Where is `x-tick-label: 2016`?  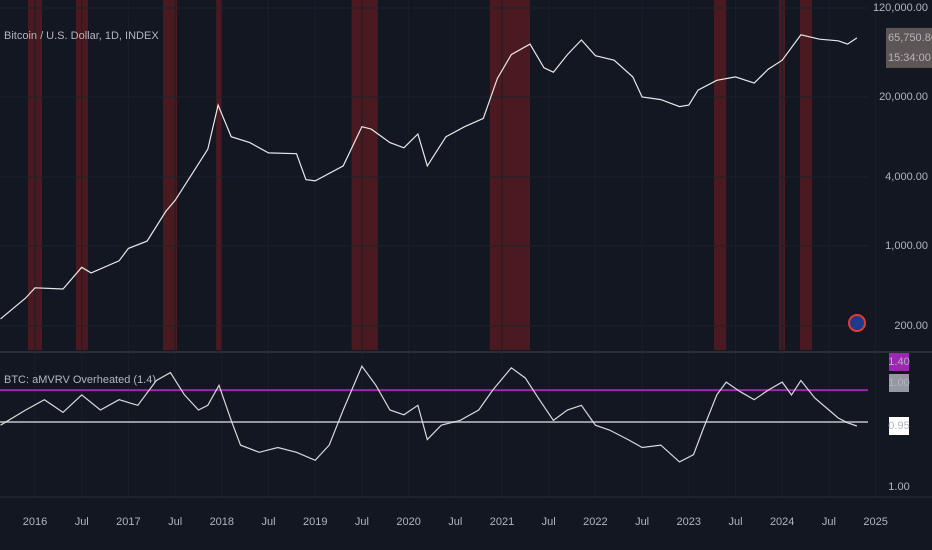
x-tick-label: 2016 is located at coordinates (35, 522).